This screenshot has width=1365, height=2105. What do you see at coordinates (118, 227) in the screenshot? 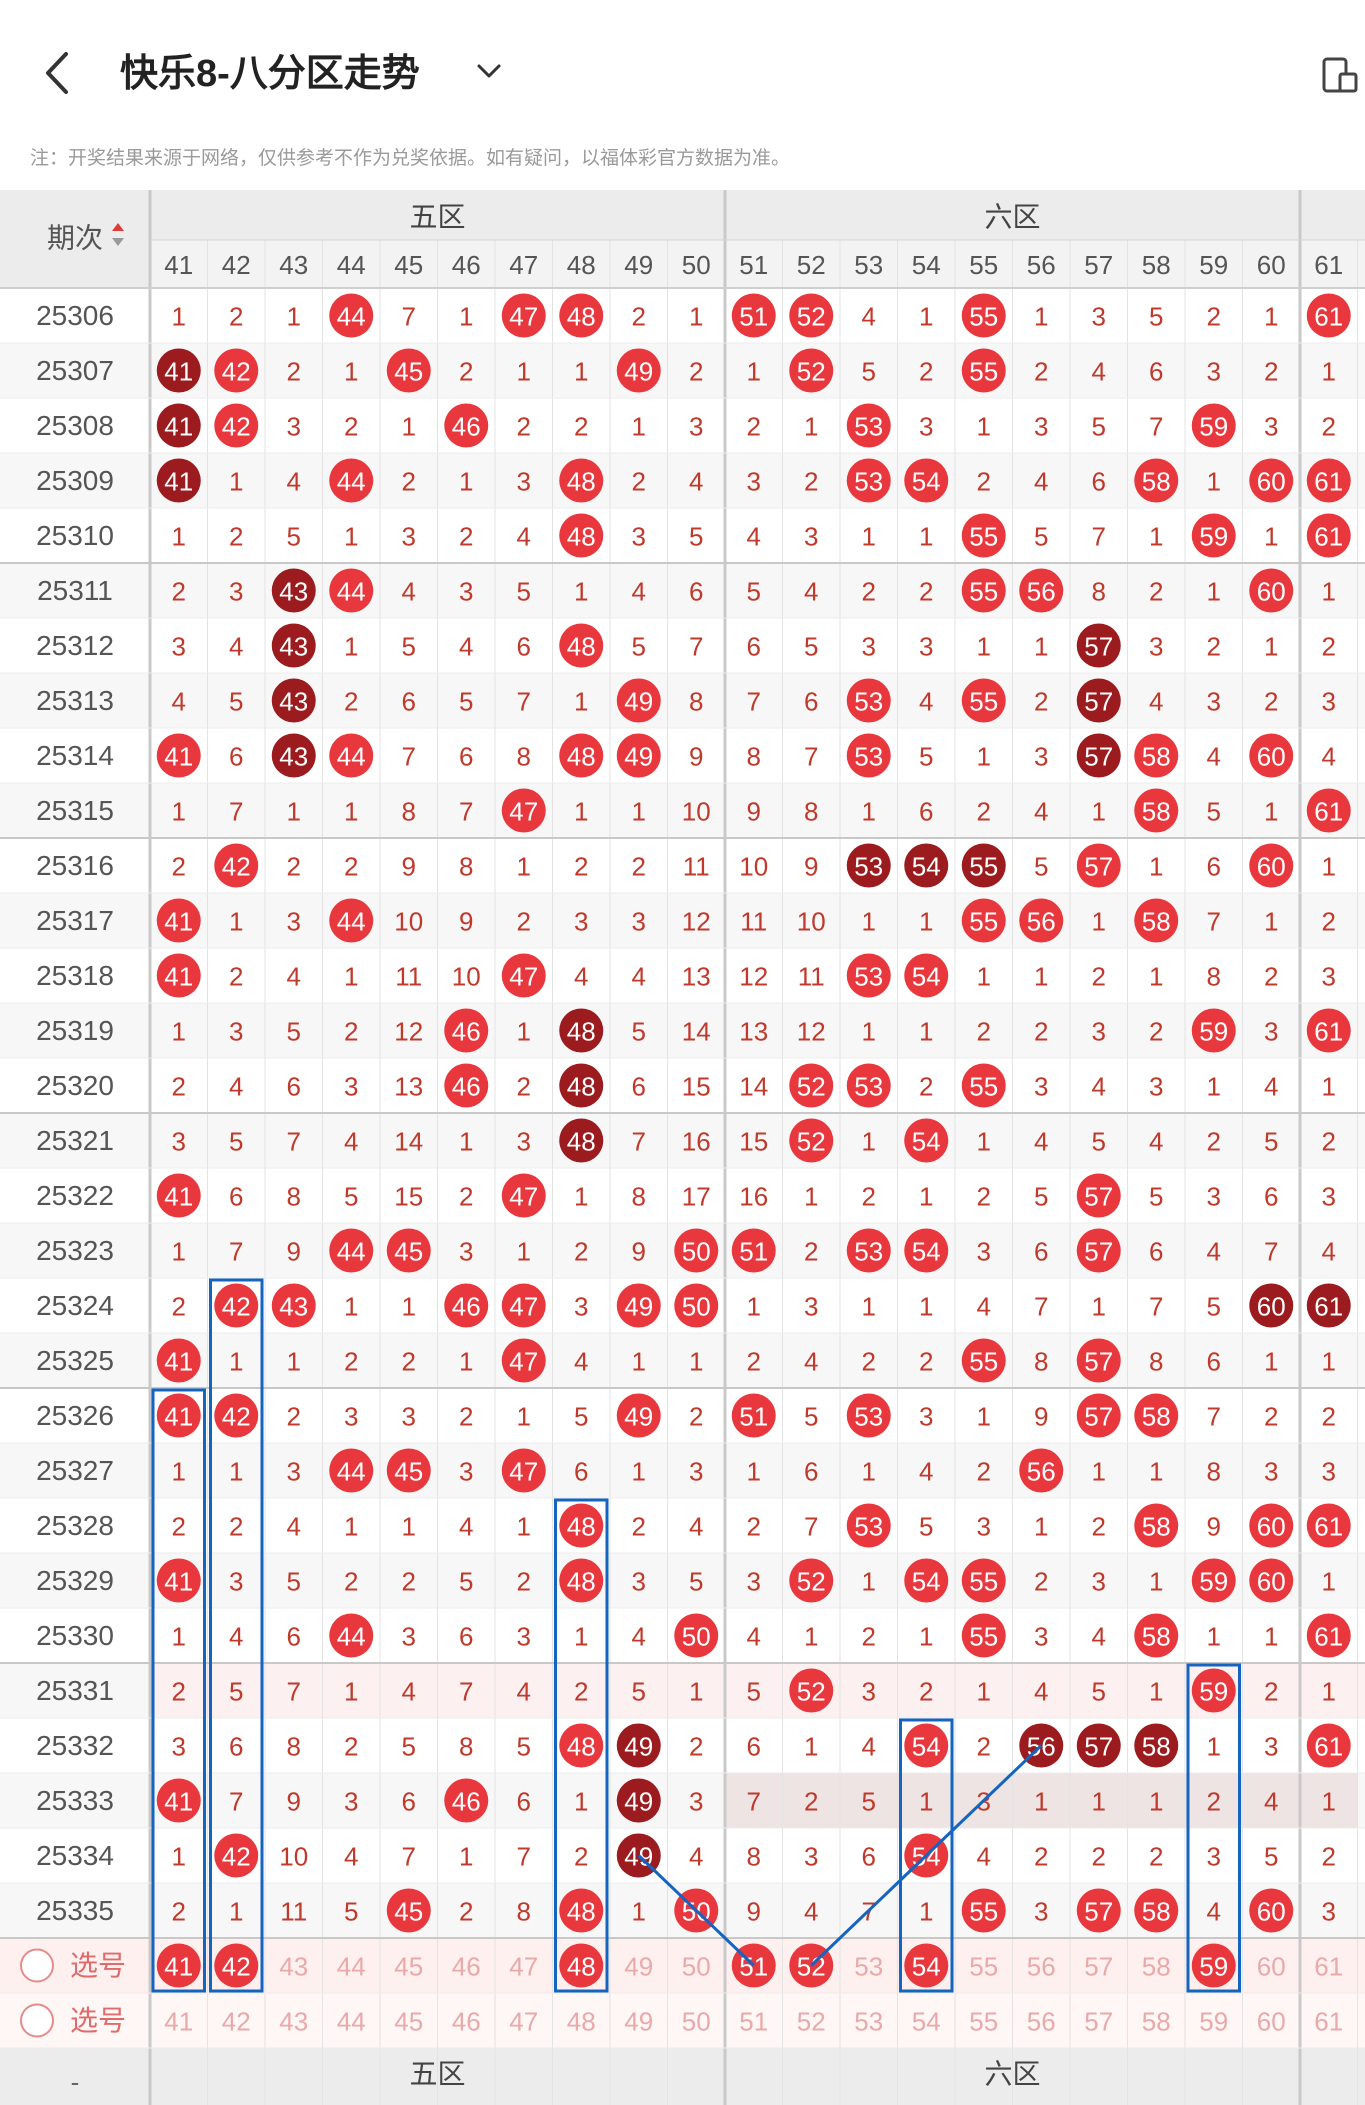
I see `sort-arrows-icon` at bounding box center [118, 227].